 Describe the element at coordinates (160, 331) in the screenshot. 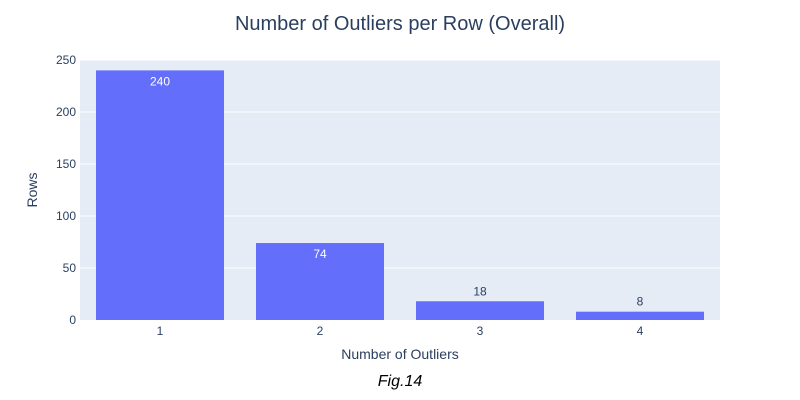

I see `x-tick-label: 1` at that location.